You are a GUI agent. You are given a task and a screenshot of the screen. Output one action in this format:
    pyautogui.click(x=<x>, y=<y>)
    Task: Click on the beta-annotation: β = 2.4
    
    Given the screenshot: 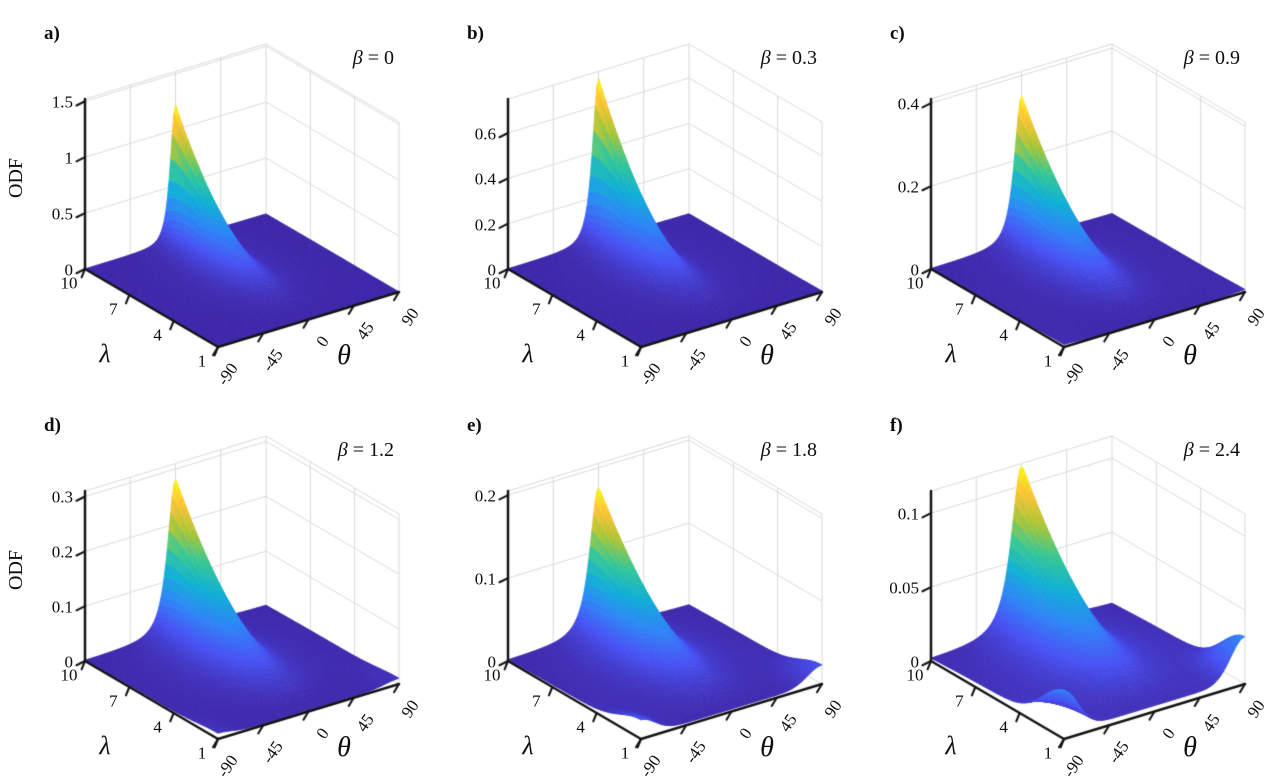 What is the action you would take?
    pyautogui.click(x=1212, y=450)
    